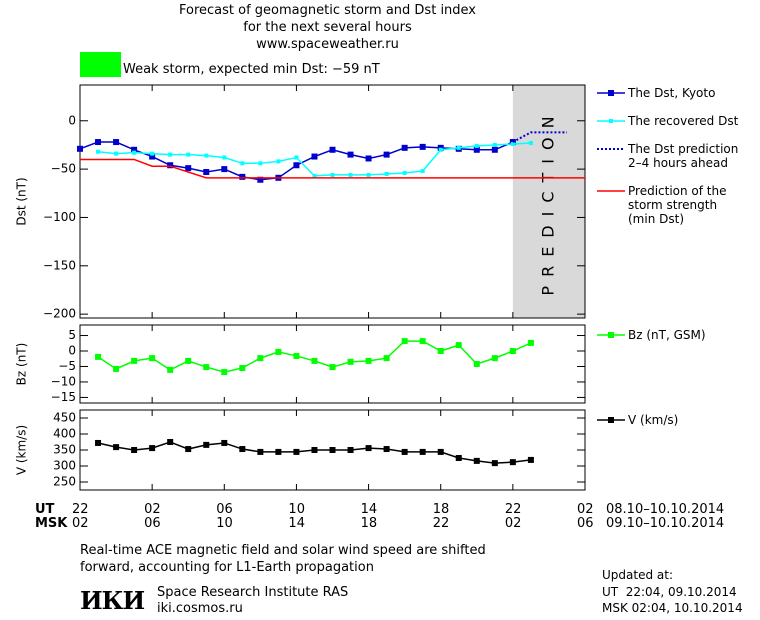 This screenshot has width=760, height=620. I want to click on institute: Space Research Institute RAS, so click(253, 592).